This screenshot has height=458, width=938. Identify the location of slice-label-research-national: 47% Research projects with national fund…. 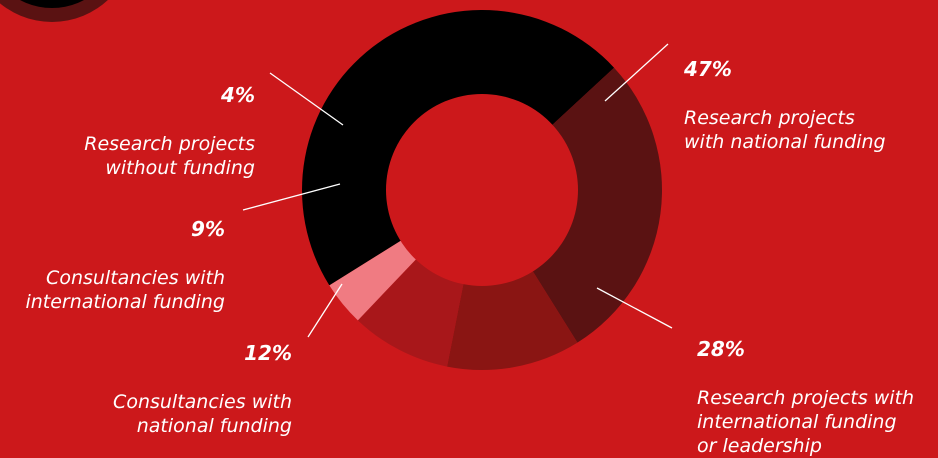
(804, 93).